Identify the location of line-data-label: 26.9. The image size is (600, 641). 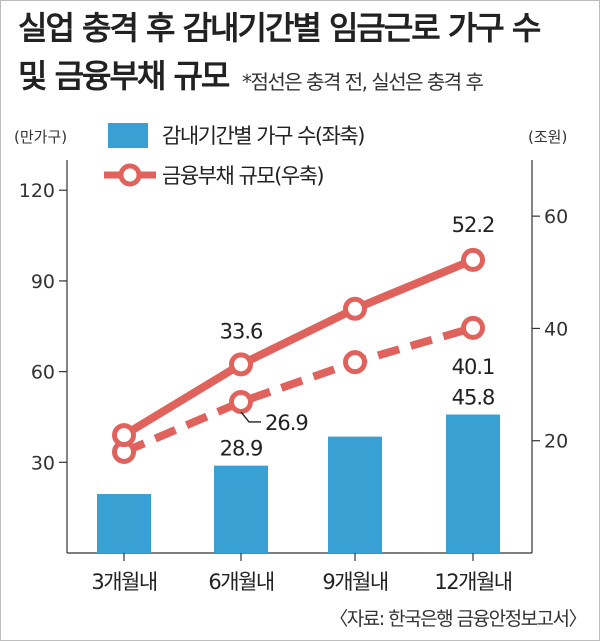
(286, 423).